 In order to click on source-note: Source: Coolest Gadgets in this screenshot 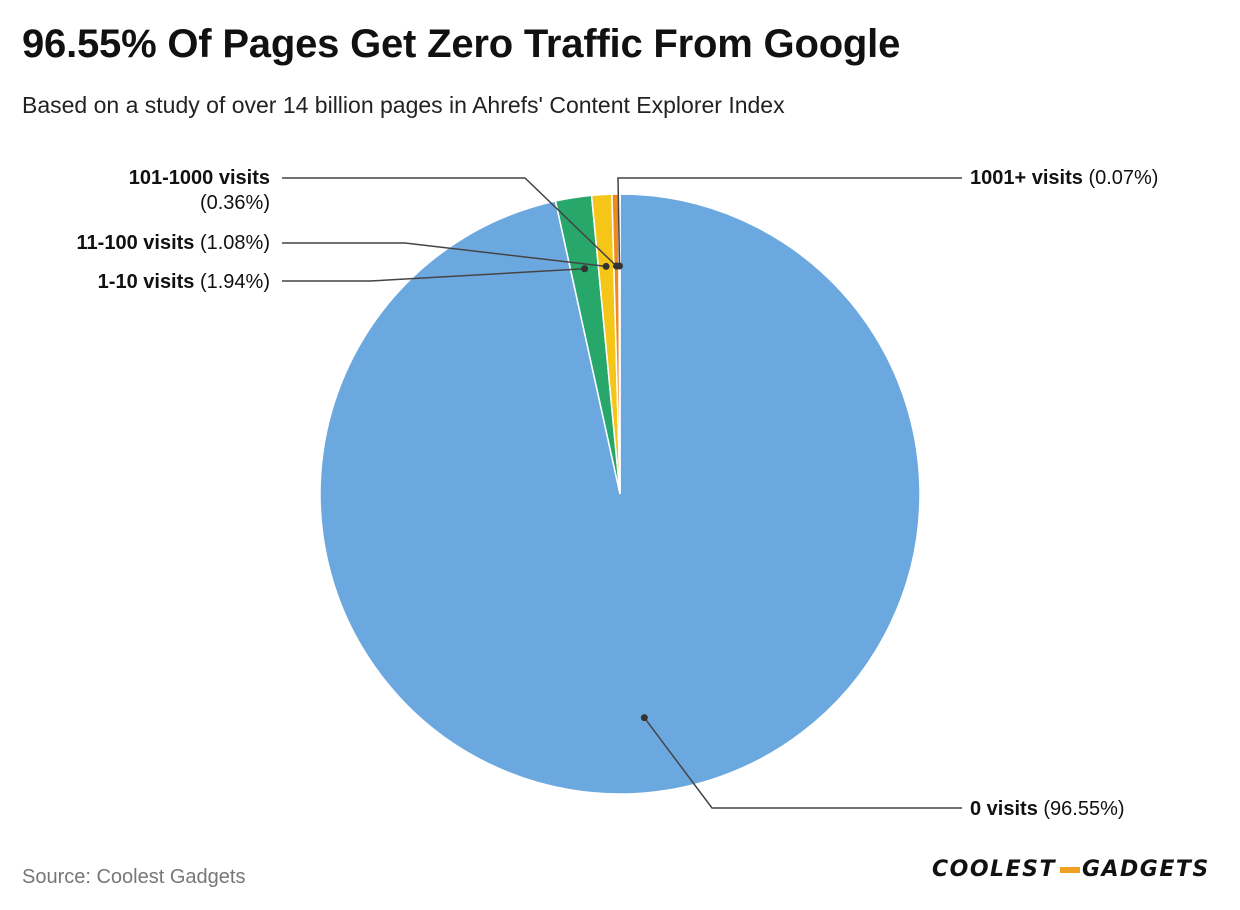, I will do `click(134, 877)`.